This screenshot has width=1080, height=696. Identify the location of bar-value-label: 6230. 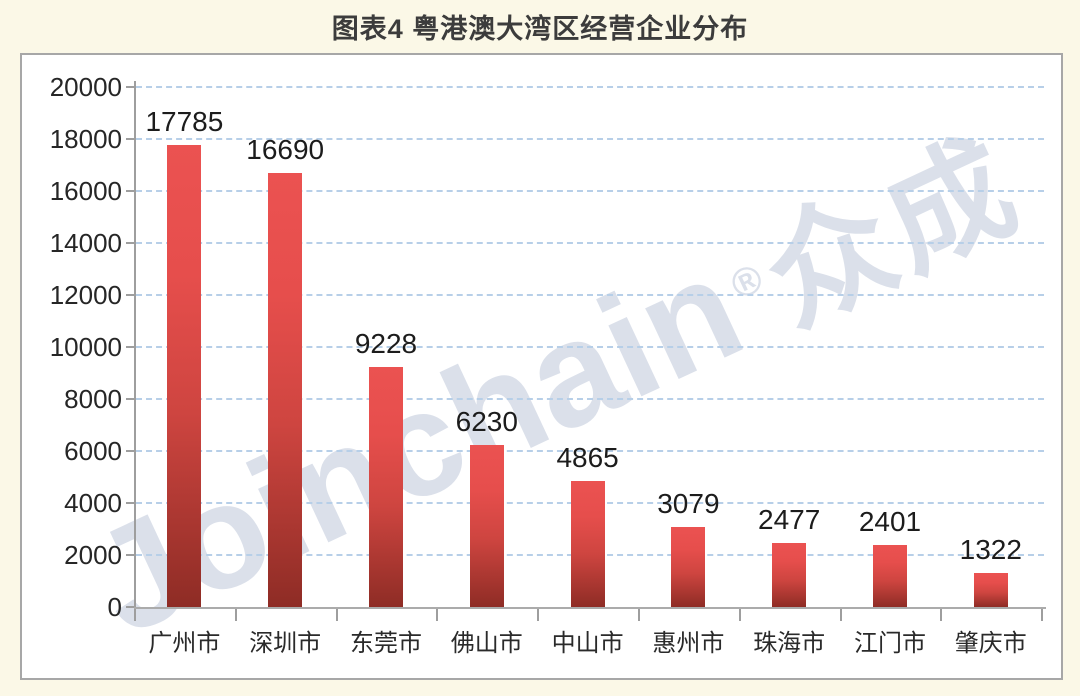
(486, 421).